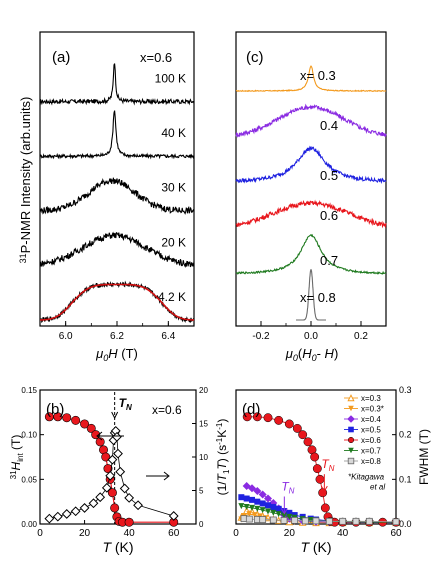 This screenshot has height=564, width=436. Describe the element at coordinates (201, 524) in the screenshot. I see `y-tick-label-right: 0` at that location.